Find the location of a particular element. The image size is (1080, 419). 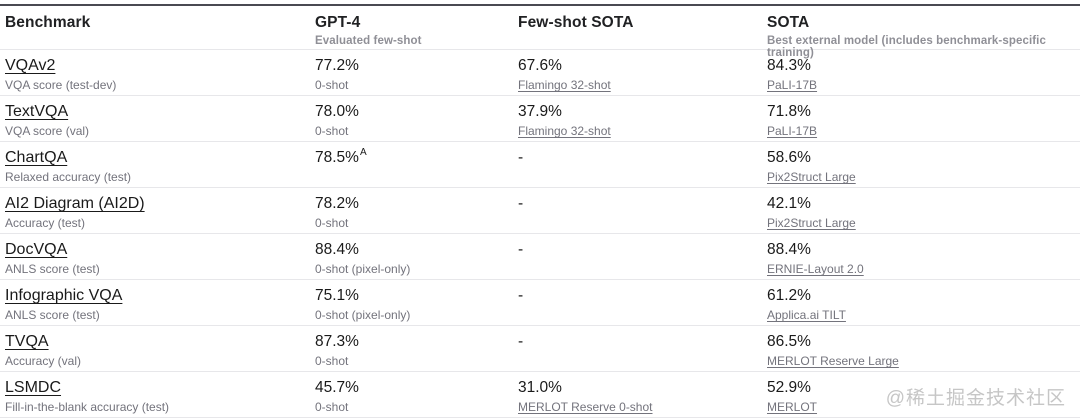

fewshot-sota-cell: 67.6% Flamingo 32-shot is located at coordinates (642, 76).